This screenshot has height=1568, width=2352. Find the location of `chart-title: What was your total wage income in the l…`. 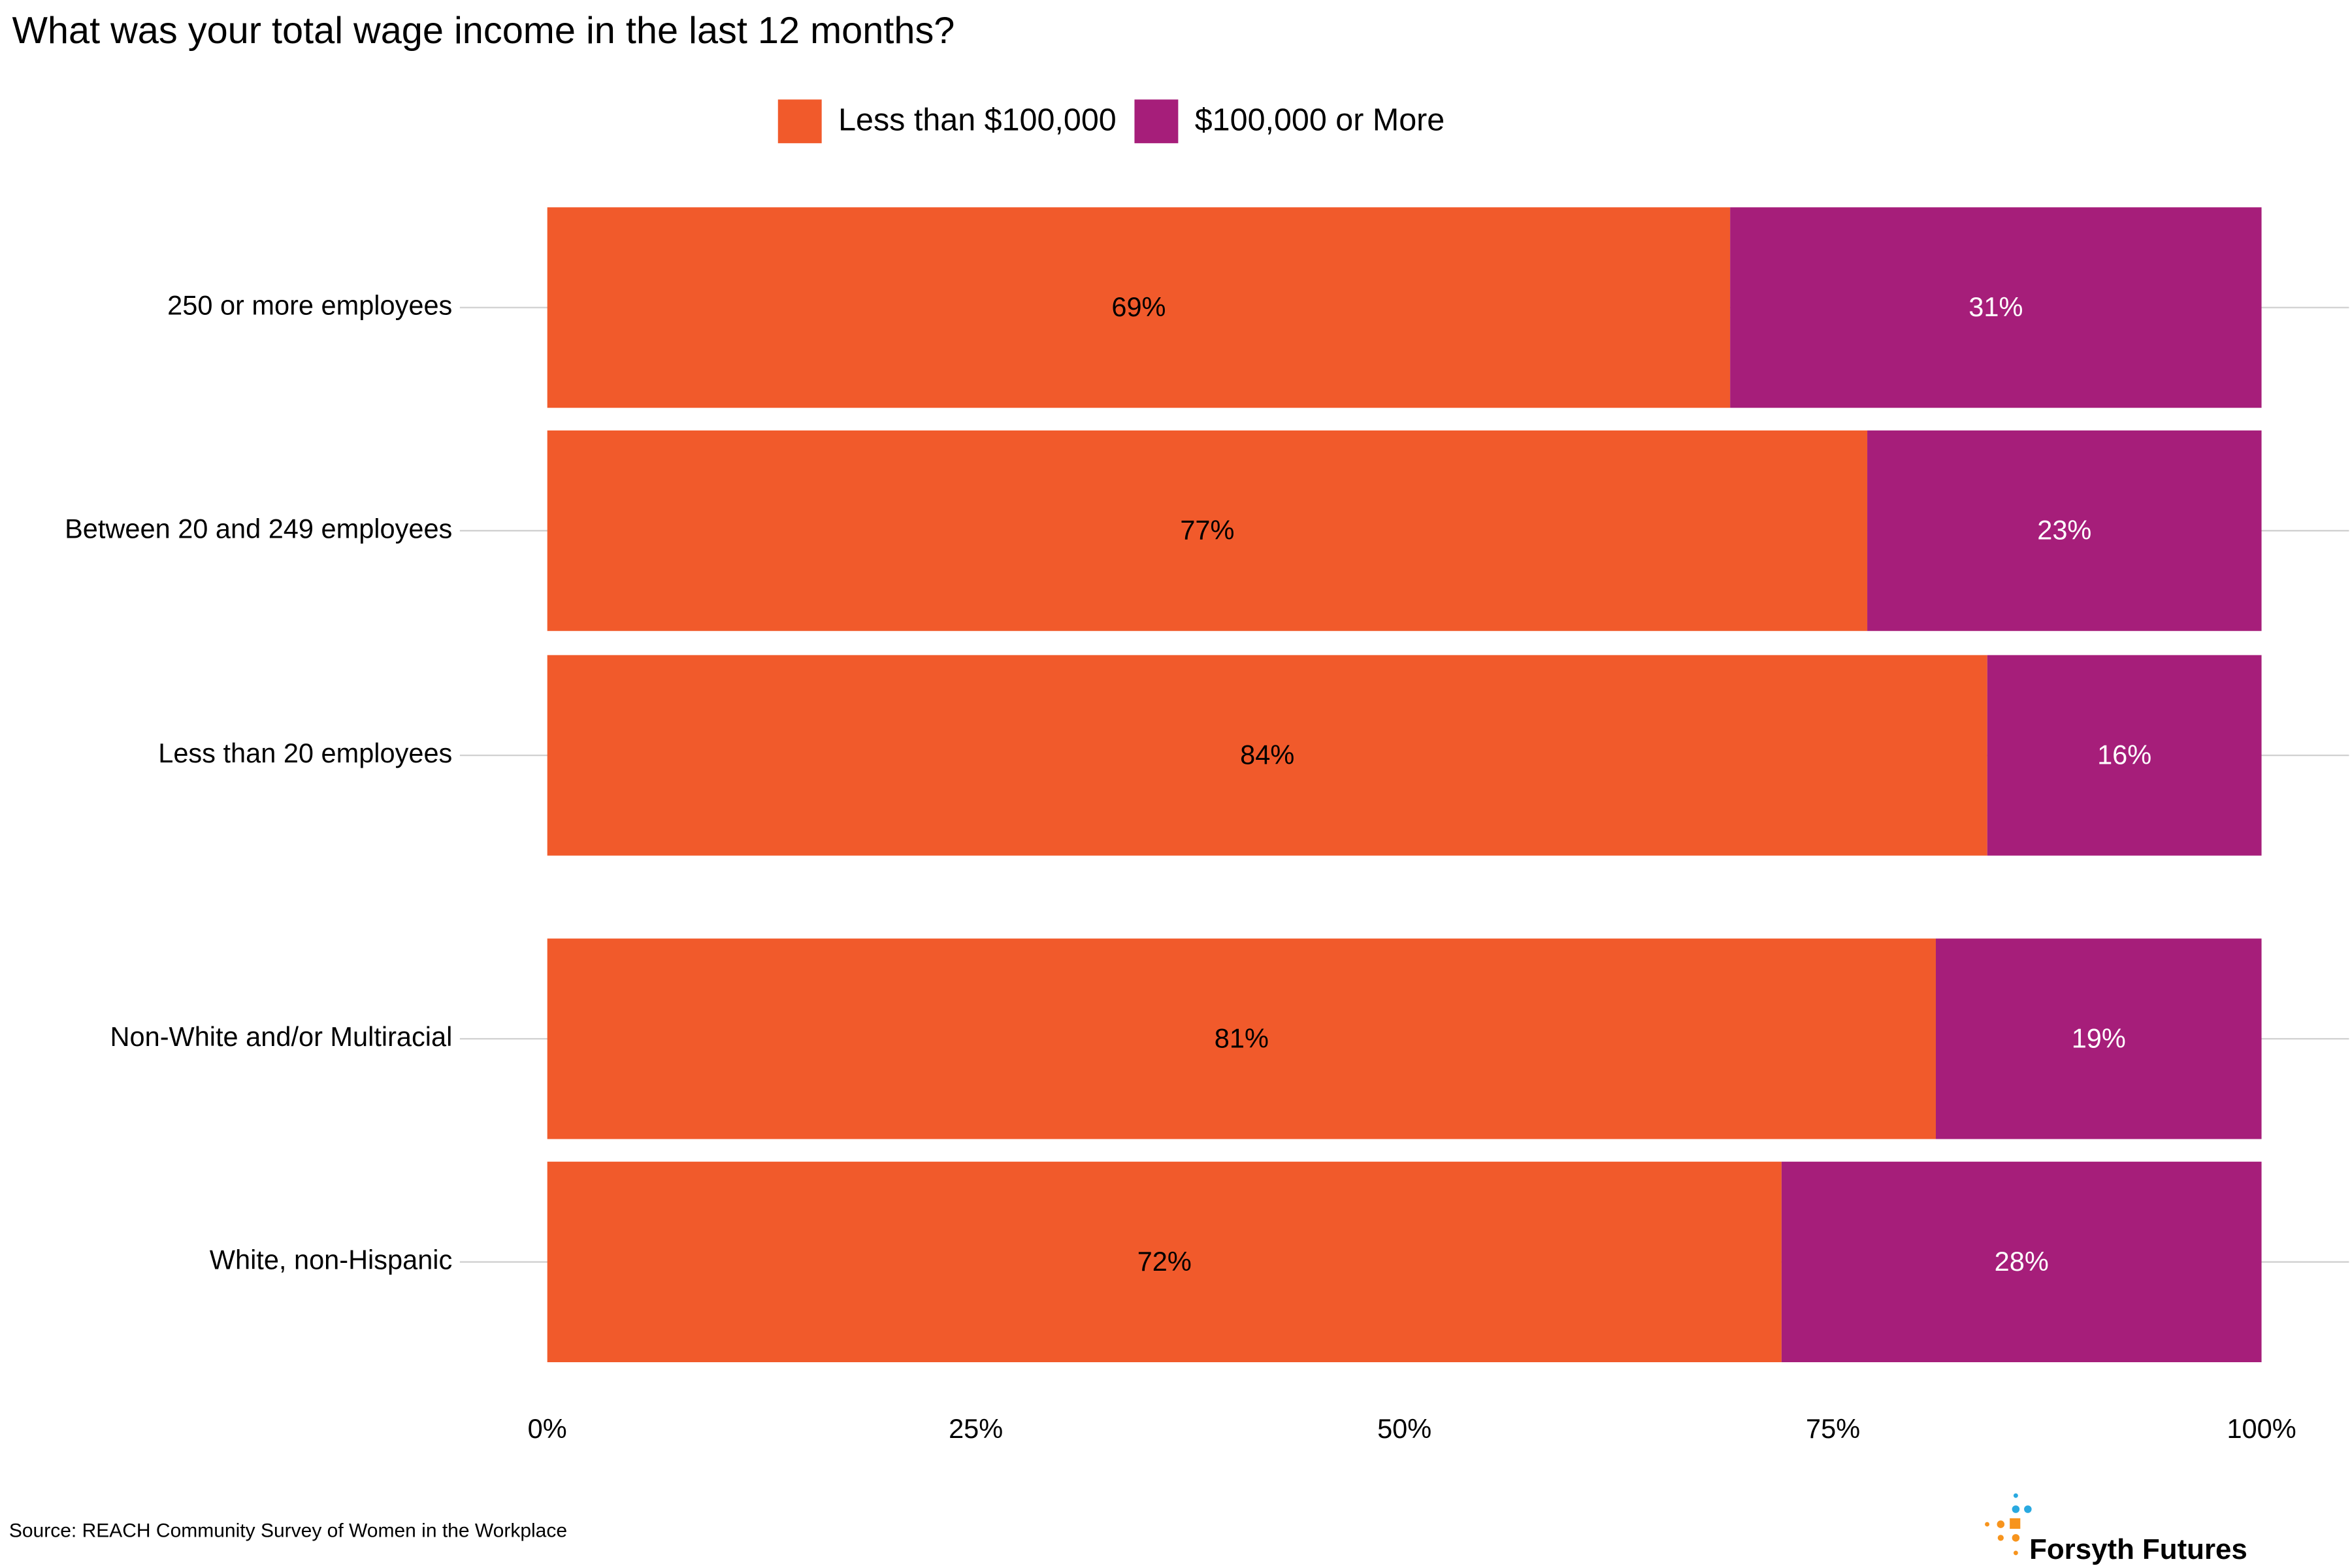

chart-title: What was your total wage income in the l… is located at coordinates (483, 31).